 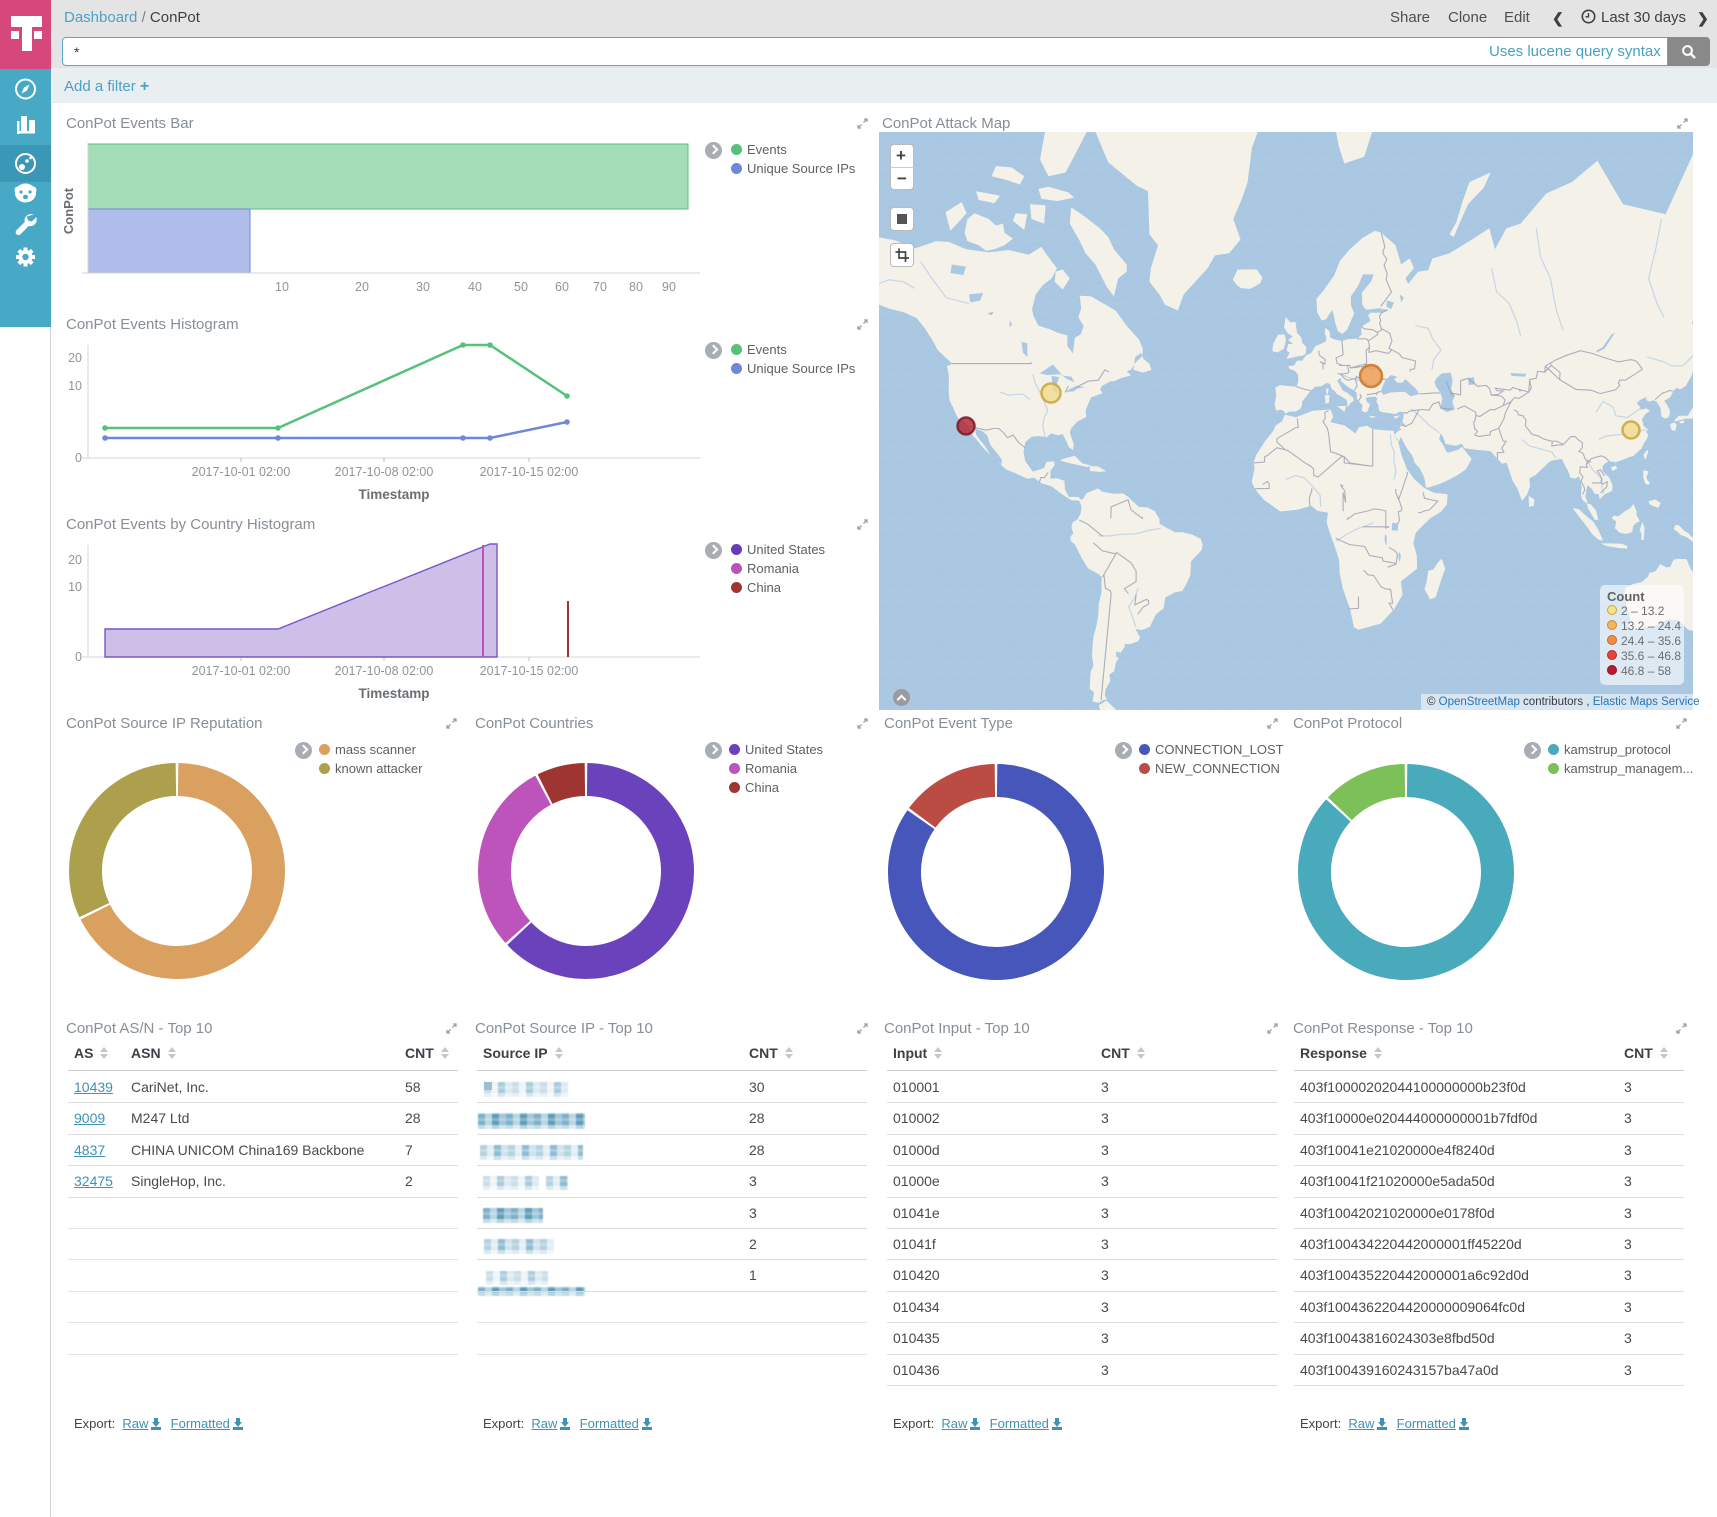 I want to click on svg-text: 90, so click(x=669, y=287).